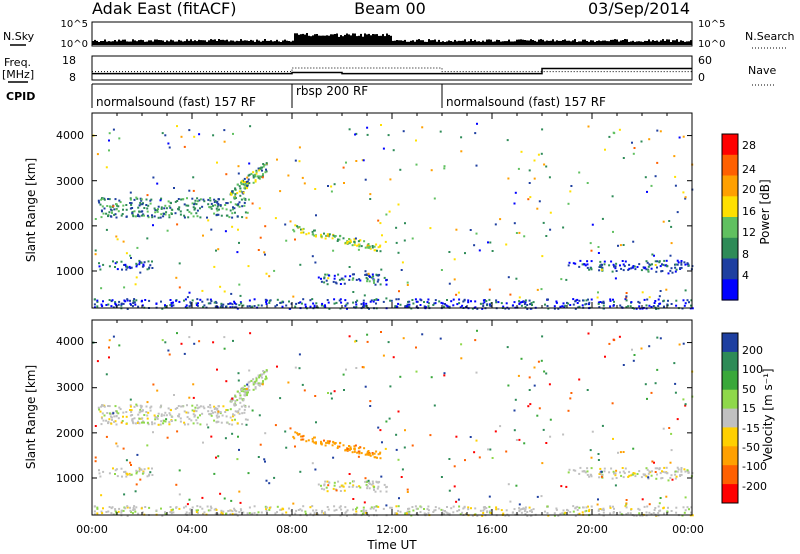  I want to click on colorbar-segment, so click(730, 248).